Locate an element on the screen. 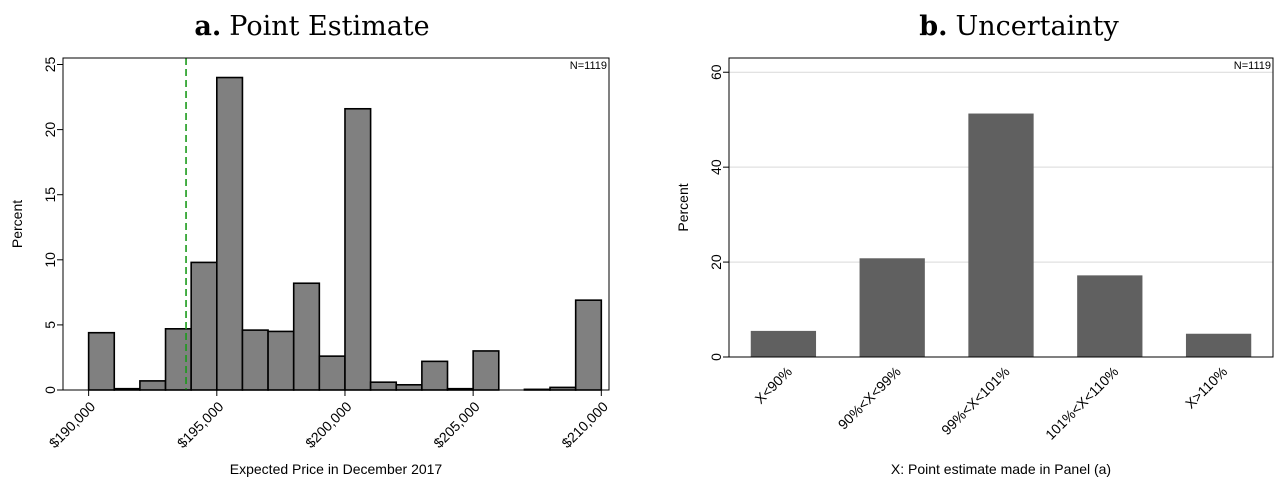 The height and width of the screenshot is (485, 1280). panel-b-y-axis: 0 20 40 60 is located at coordinates (718, 212).